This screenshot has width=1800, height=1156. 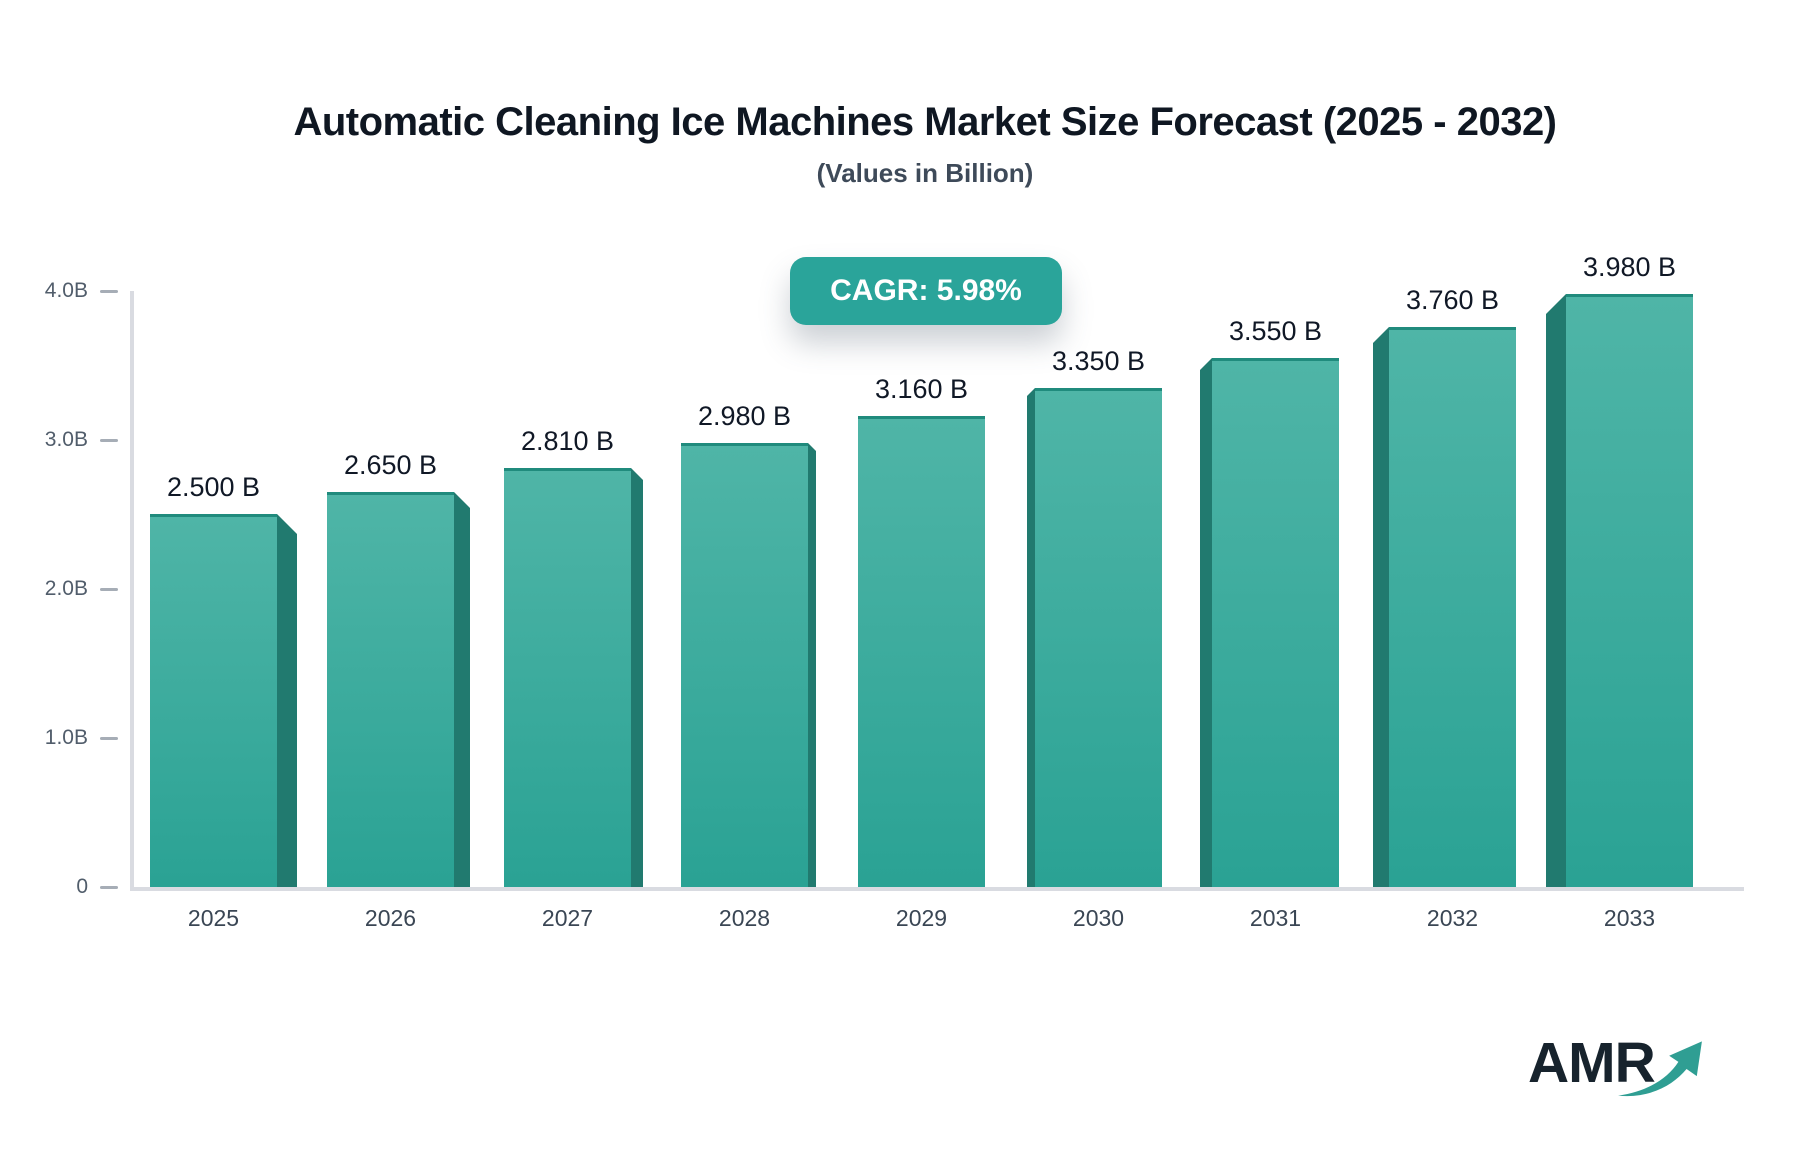 I want to click on y-axis-tick-label: 1.0B, so click(x=66, y=737).